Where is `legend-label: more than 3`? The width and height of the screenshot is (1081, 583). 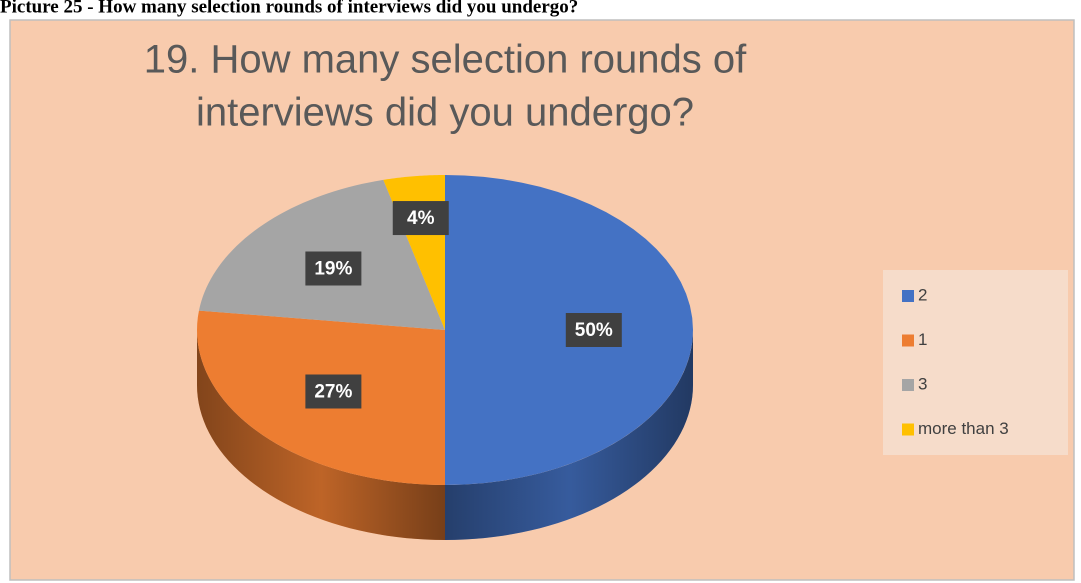
legend-label: more than 3 is located at coordinates (963, 428).